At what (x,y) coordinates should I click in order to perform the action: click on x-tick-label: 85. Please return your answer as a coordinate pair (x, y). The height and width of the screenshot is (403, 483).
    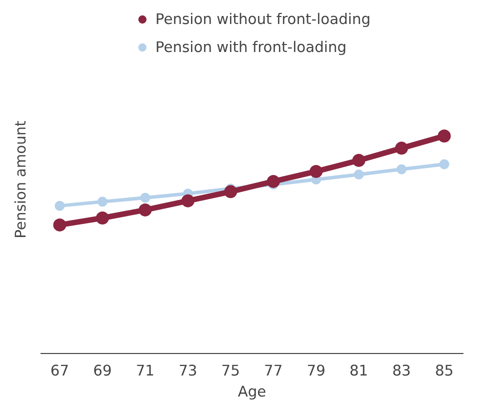
    Looking at the image, I should click on (444, 371).